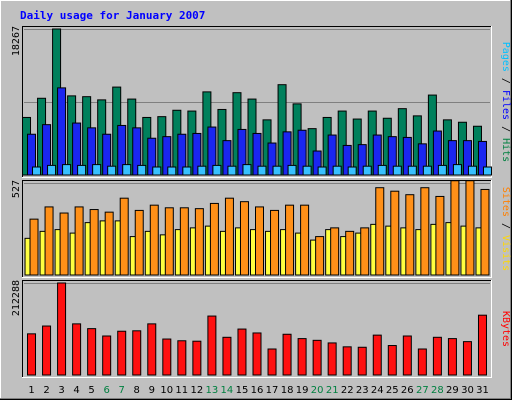 The image size is (512, 400). I want to click on x-tick-label-day-29: 29, so click(452, 390).